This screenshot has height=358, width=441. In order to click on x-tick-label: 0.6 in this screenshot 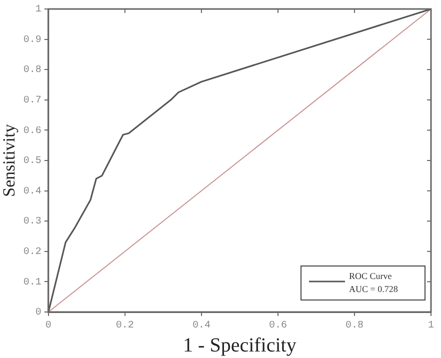, I will do `click(277, 326)`.